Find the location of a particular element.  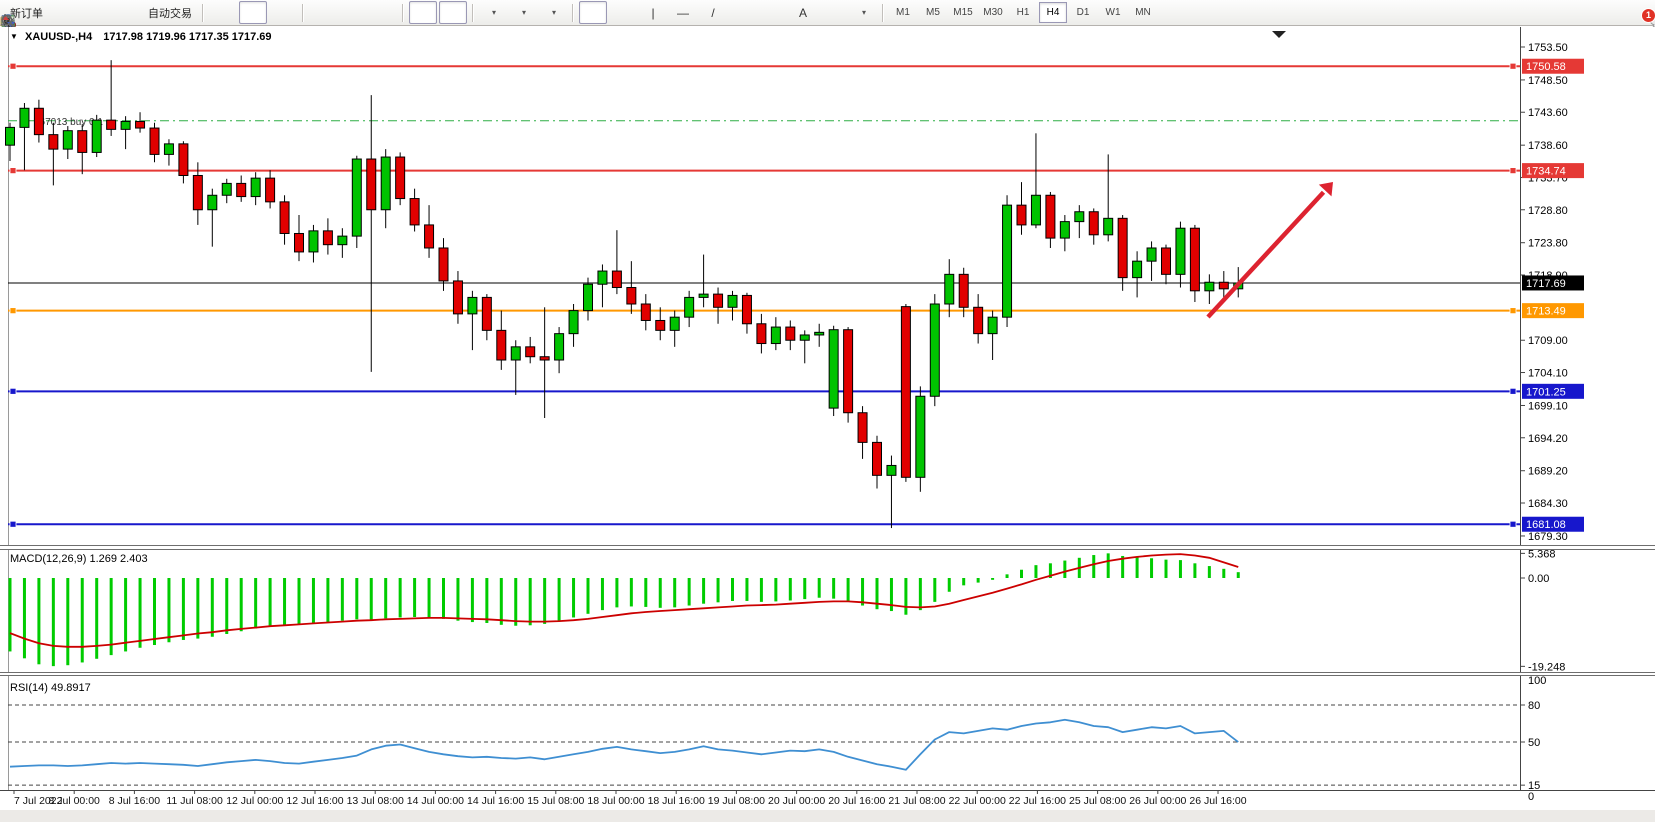

price-axis-tick: 1699.10 is located at coordinates (1548, 406).